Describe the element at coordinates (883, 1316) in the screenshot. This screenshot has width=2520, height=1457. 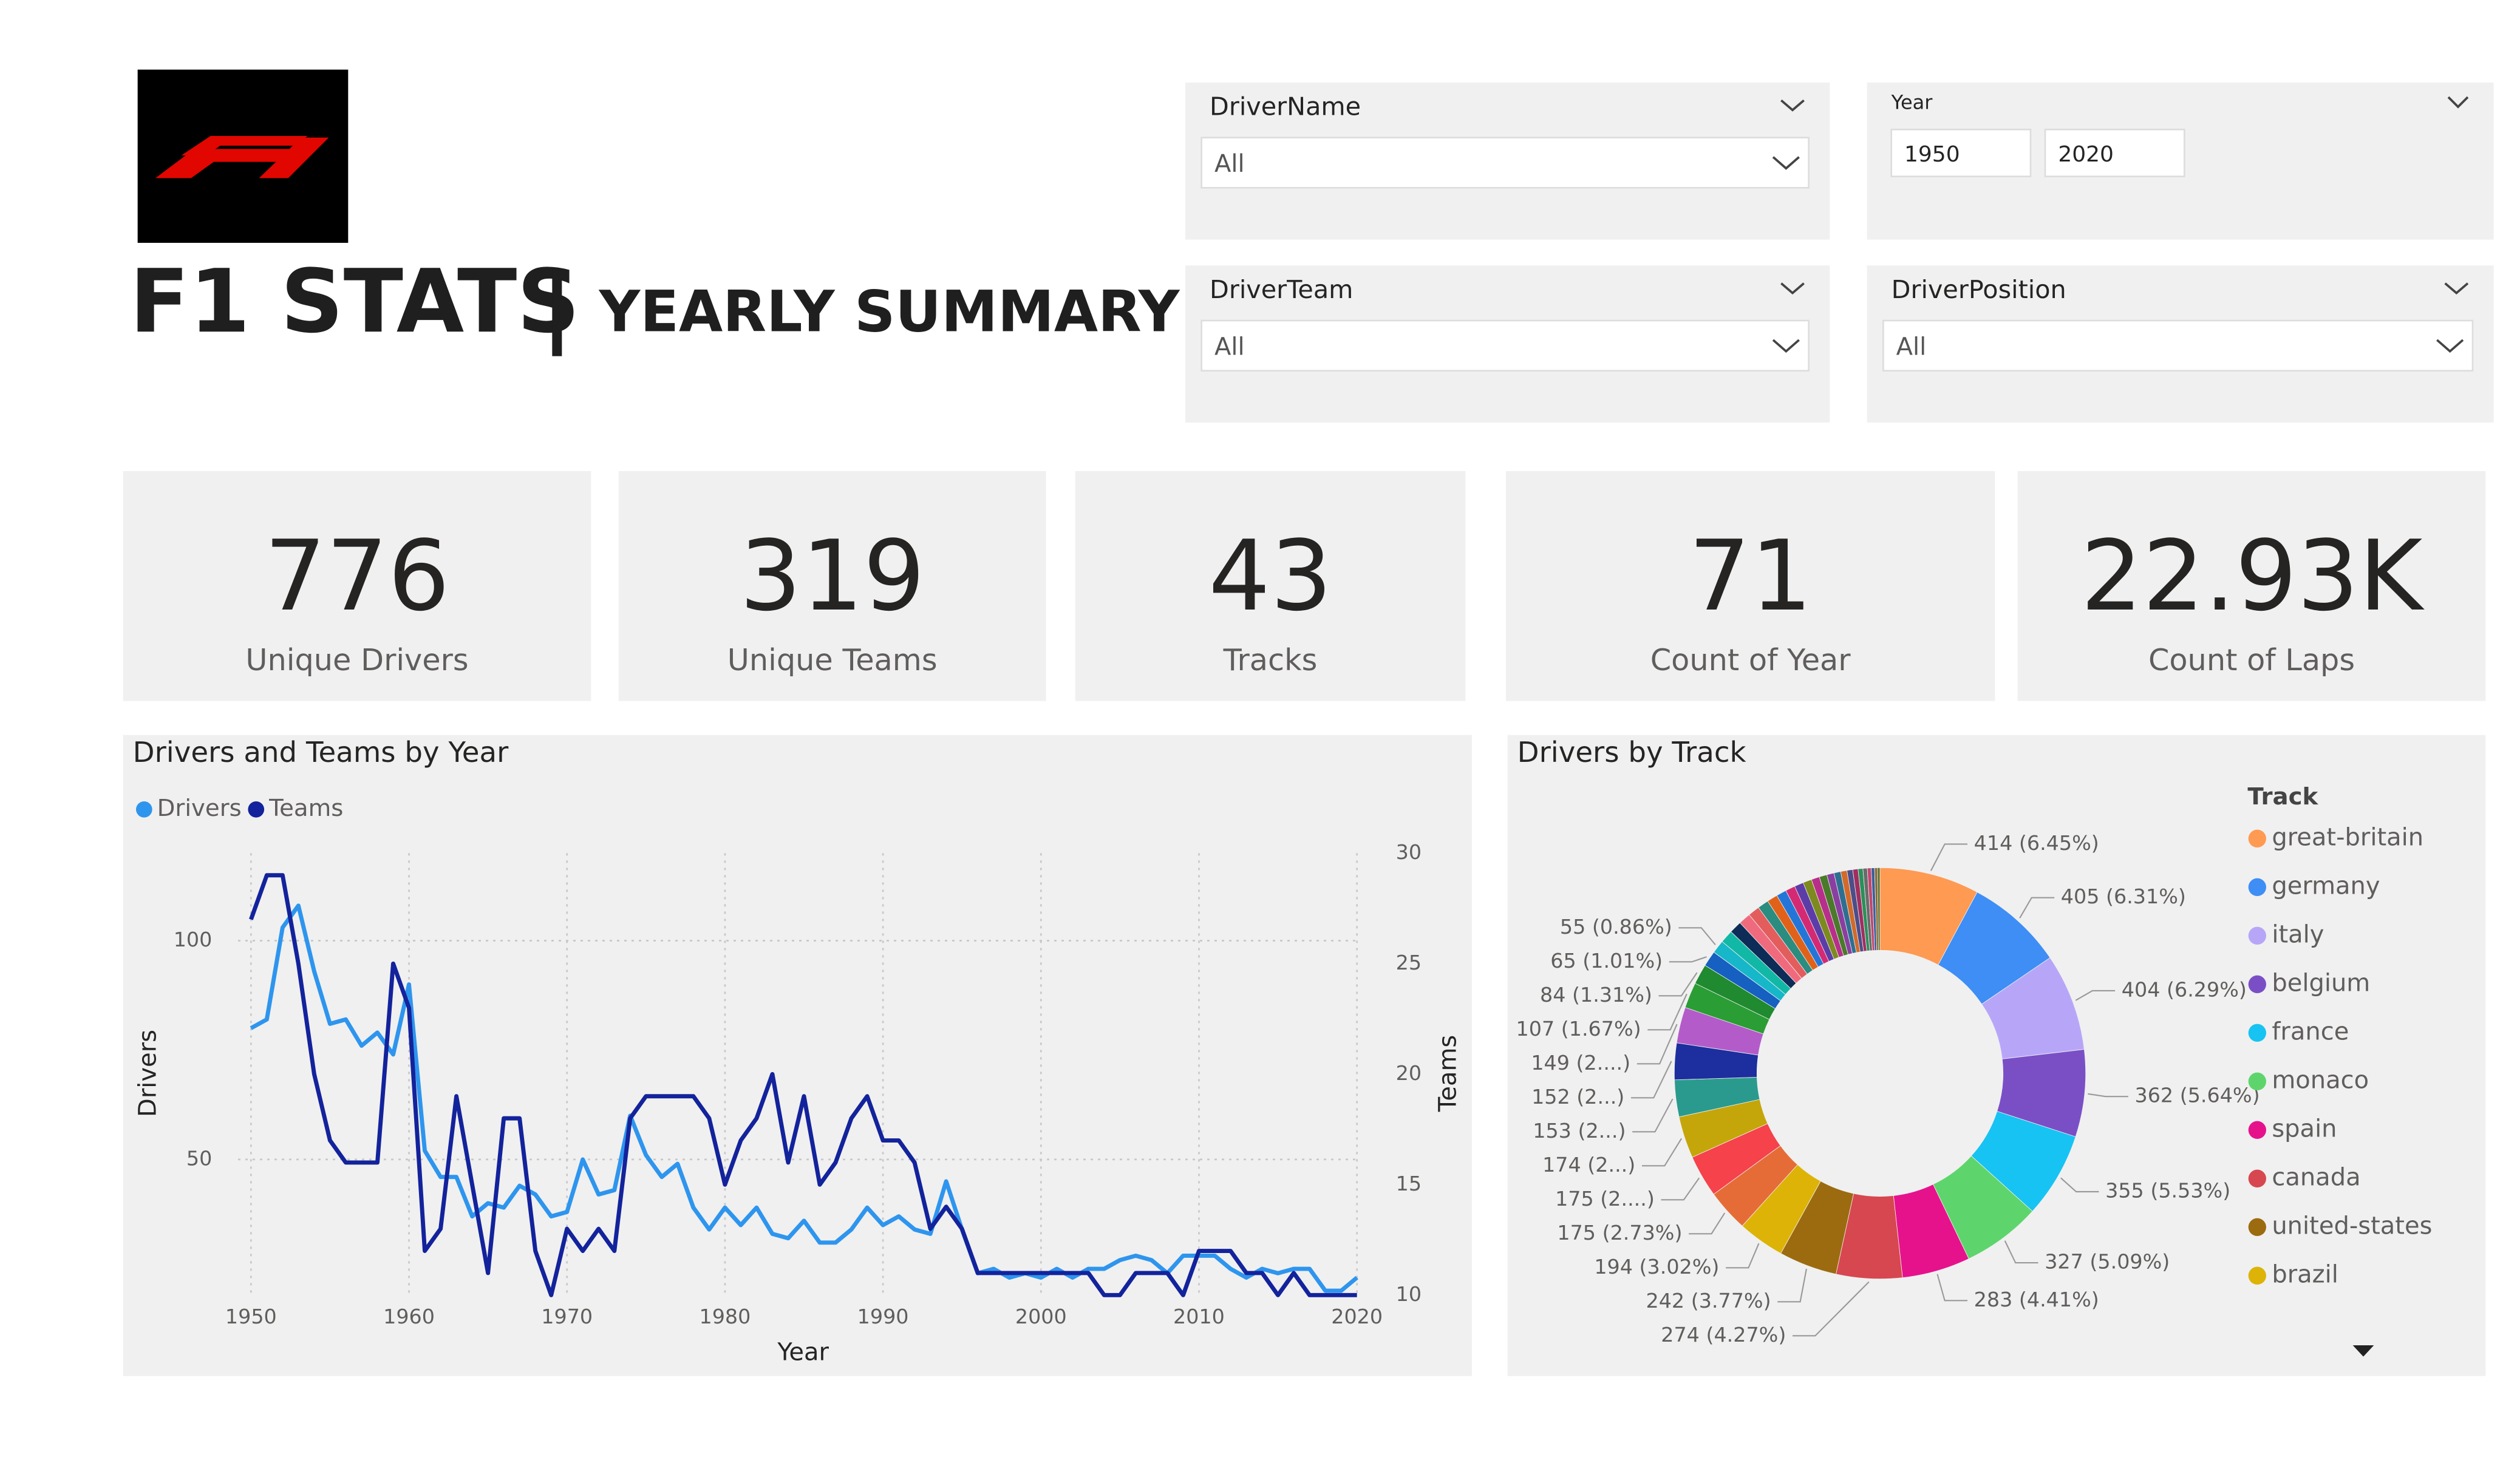
I see `x-tick-label: 1990` at that location.